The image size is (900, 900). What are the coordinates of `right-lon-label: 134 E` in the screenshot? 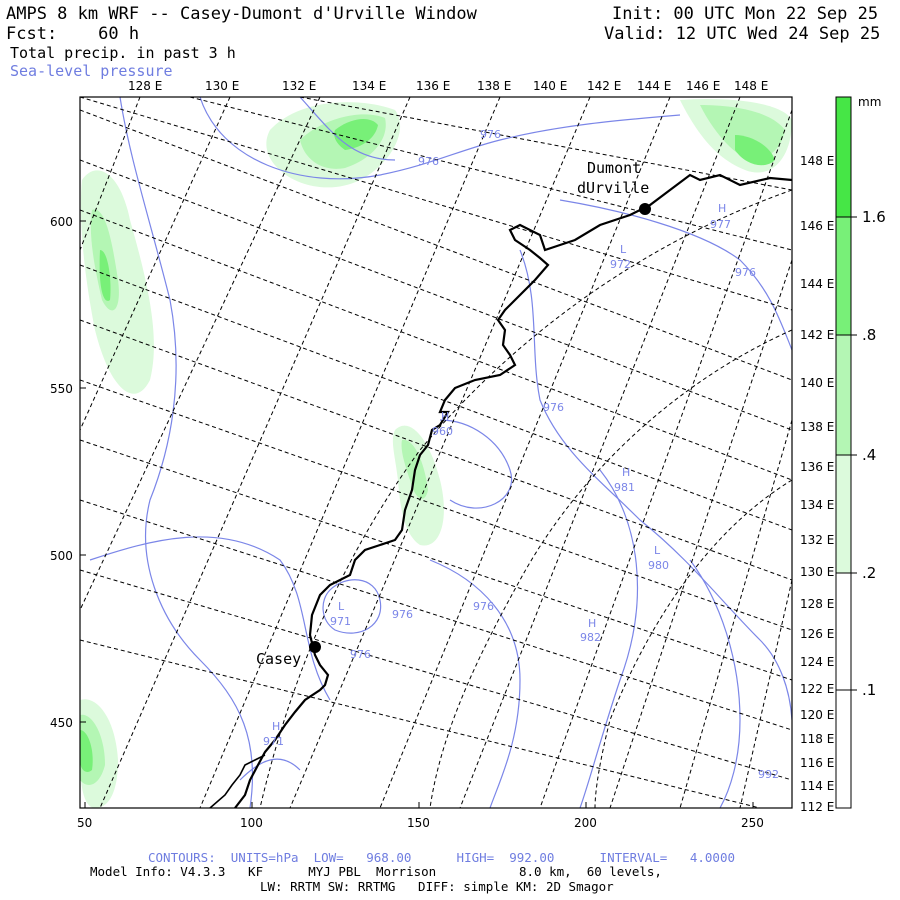 It's located at (817, 505).